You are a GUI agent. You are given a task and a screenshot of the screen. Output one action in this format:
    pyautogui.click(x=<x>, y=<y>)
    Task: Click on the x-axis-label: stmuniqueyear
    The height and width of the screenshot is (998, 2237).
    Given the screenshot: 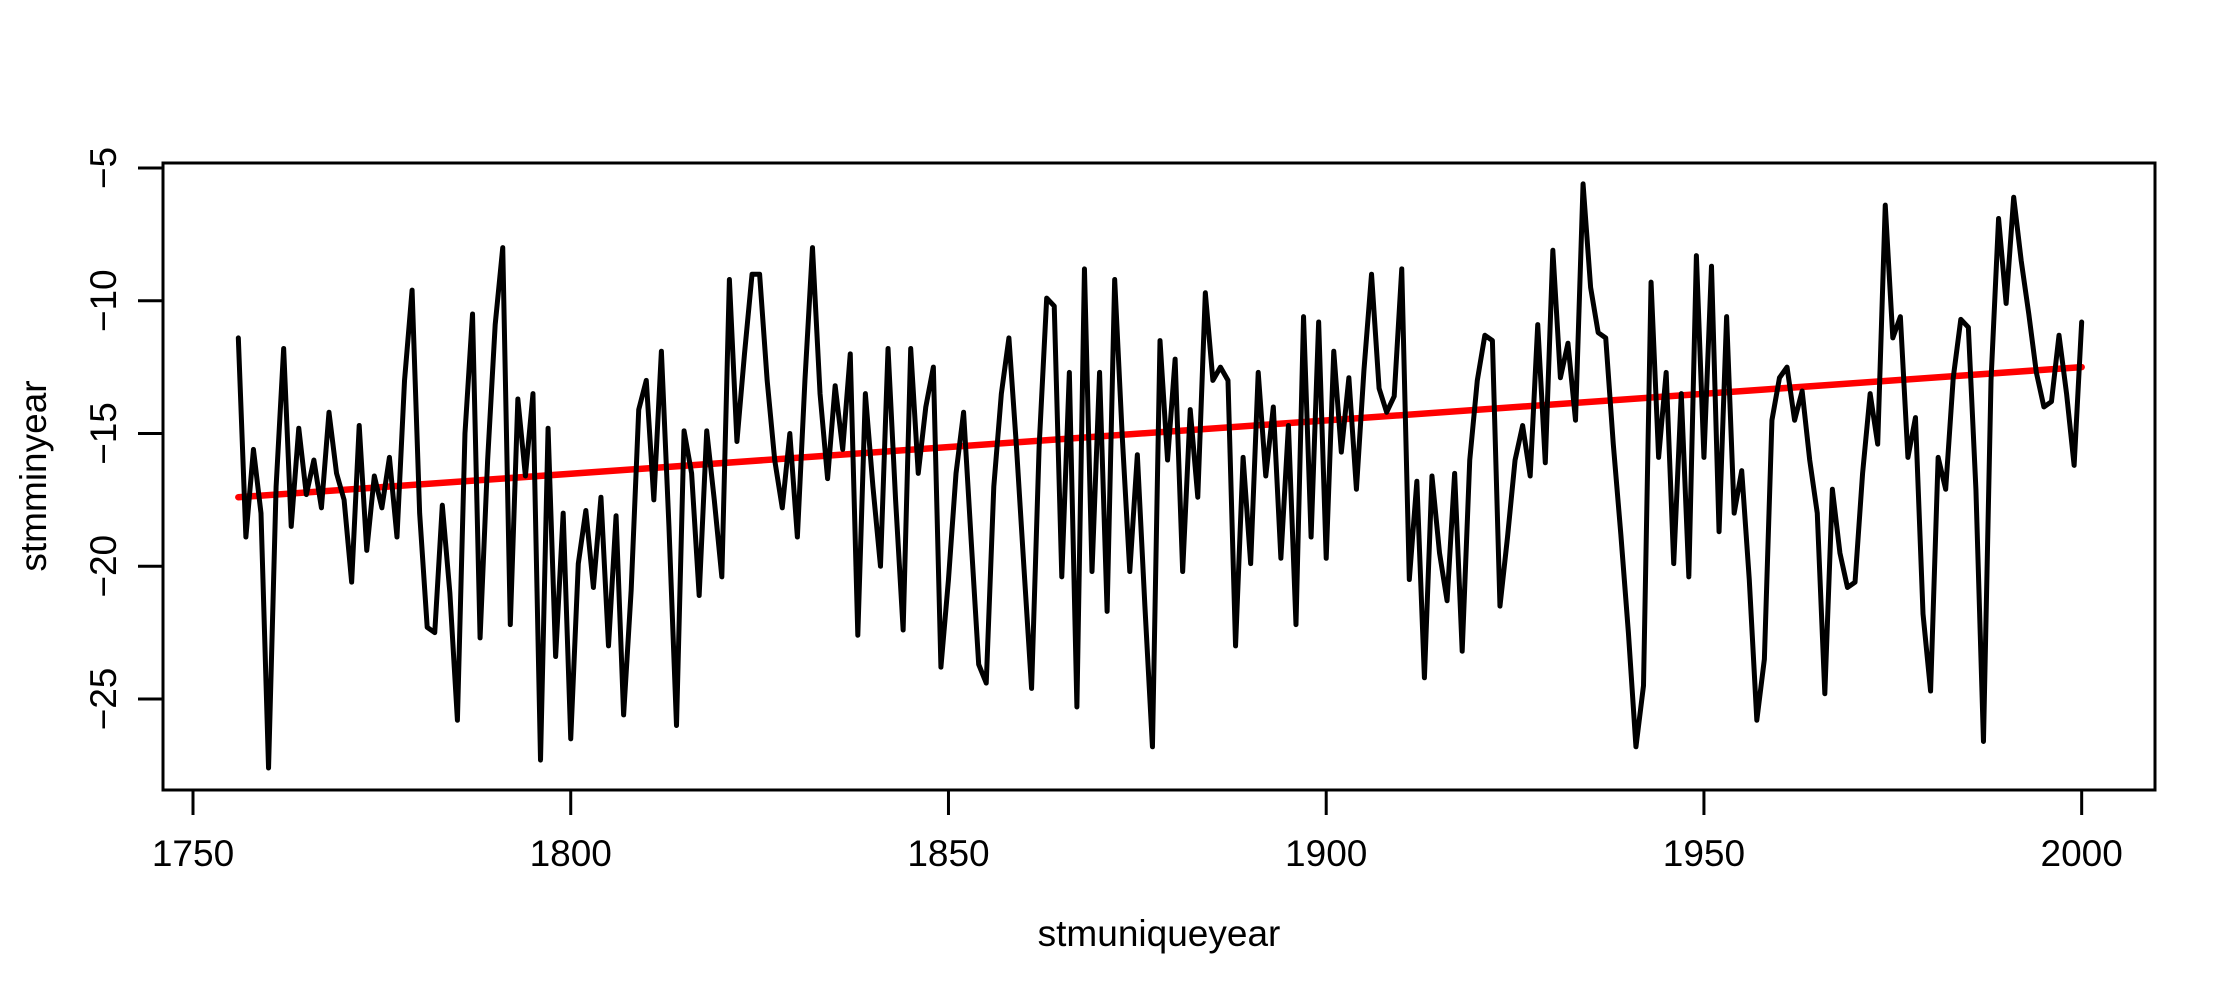 What is the action you would take?
    pyautogui.click(x=1159, y=933)
    